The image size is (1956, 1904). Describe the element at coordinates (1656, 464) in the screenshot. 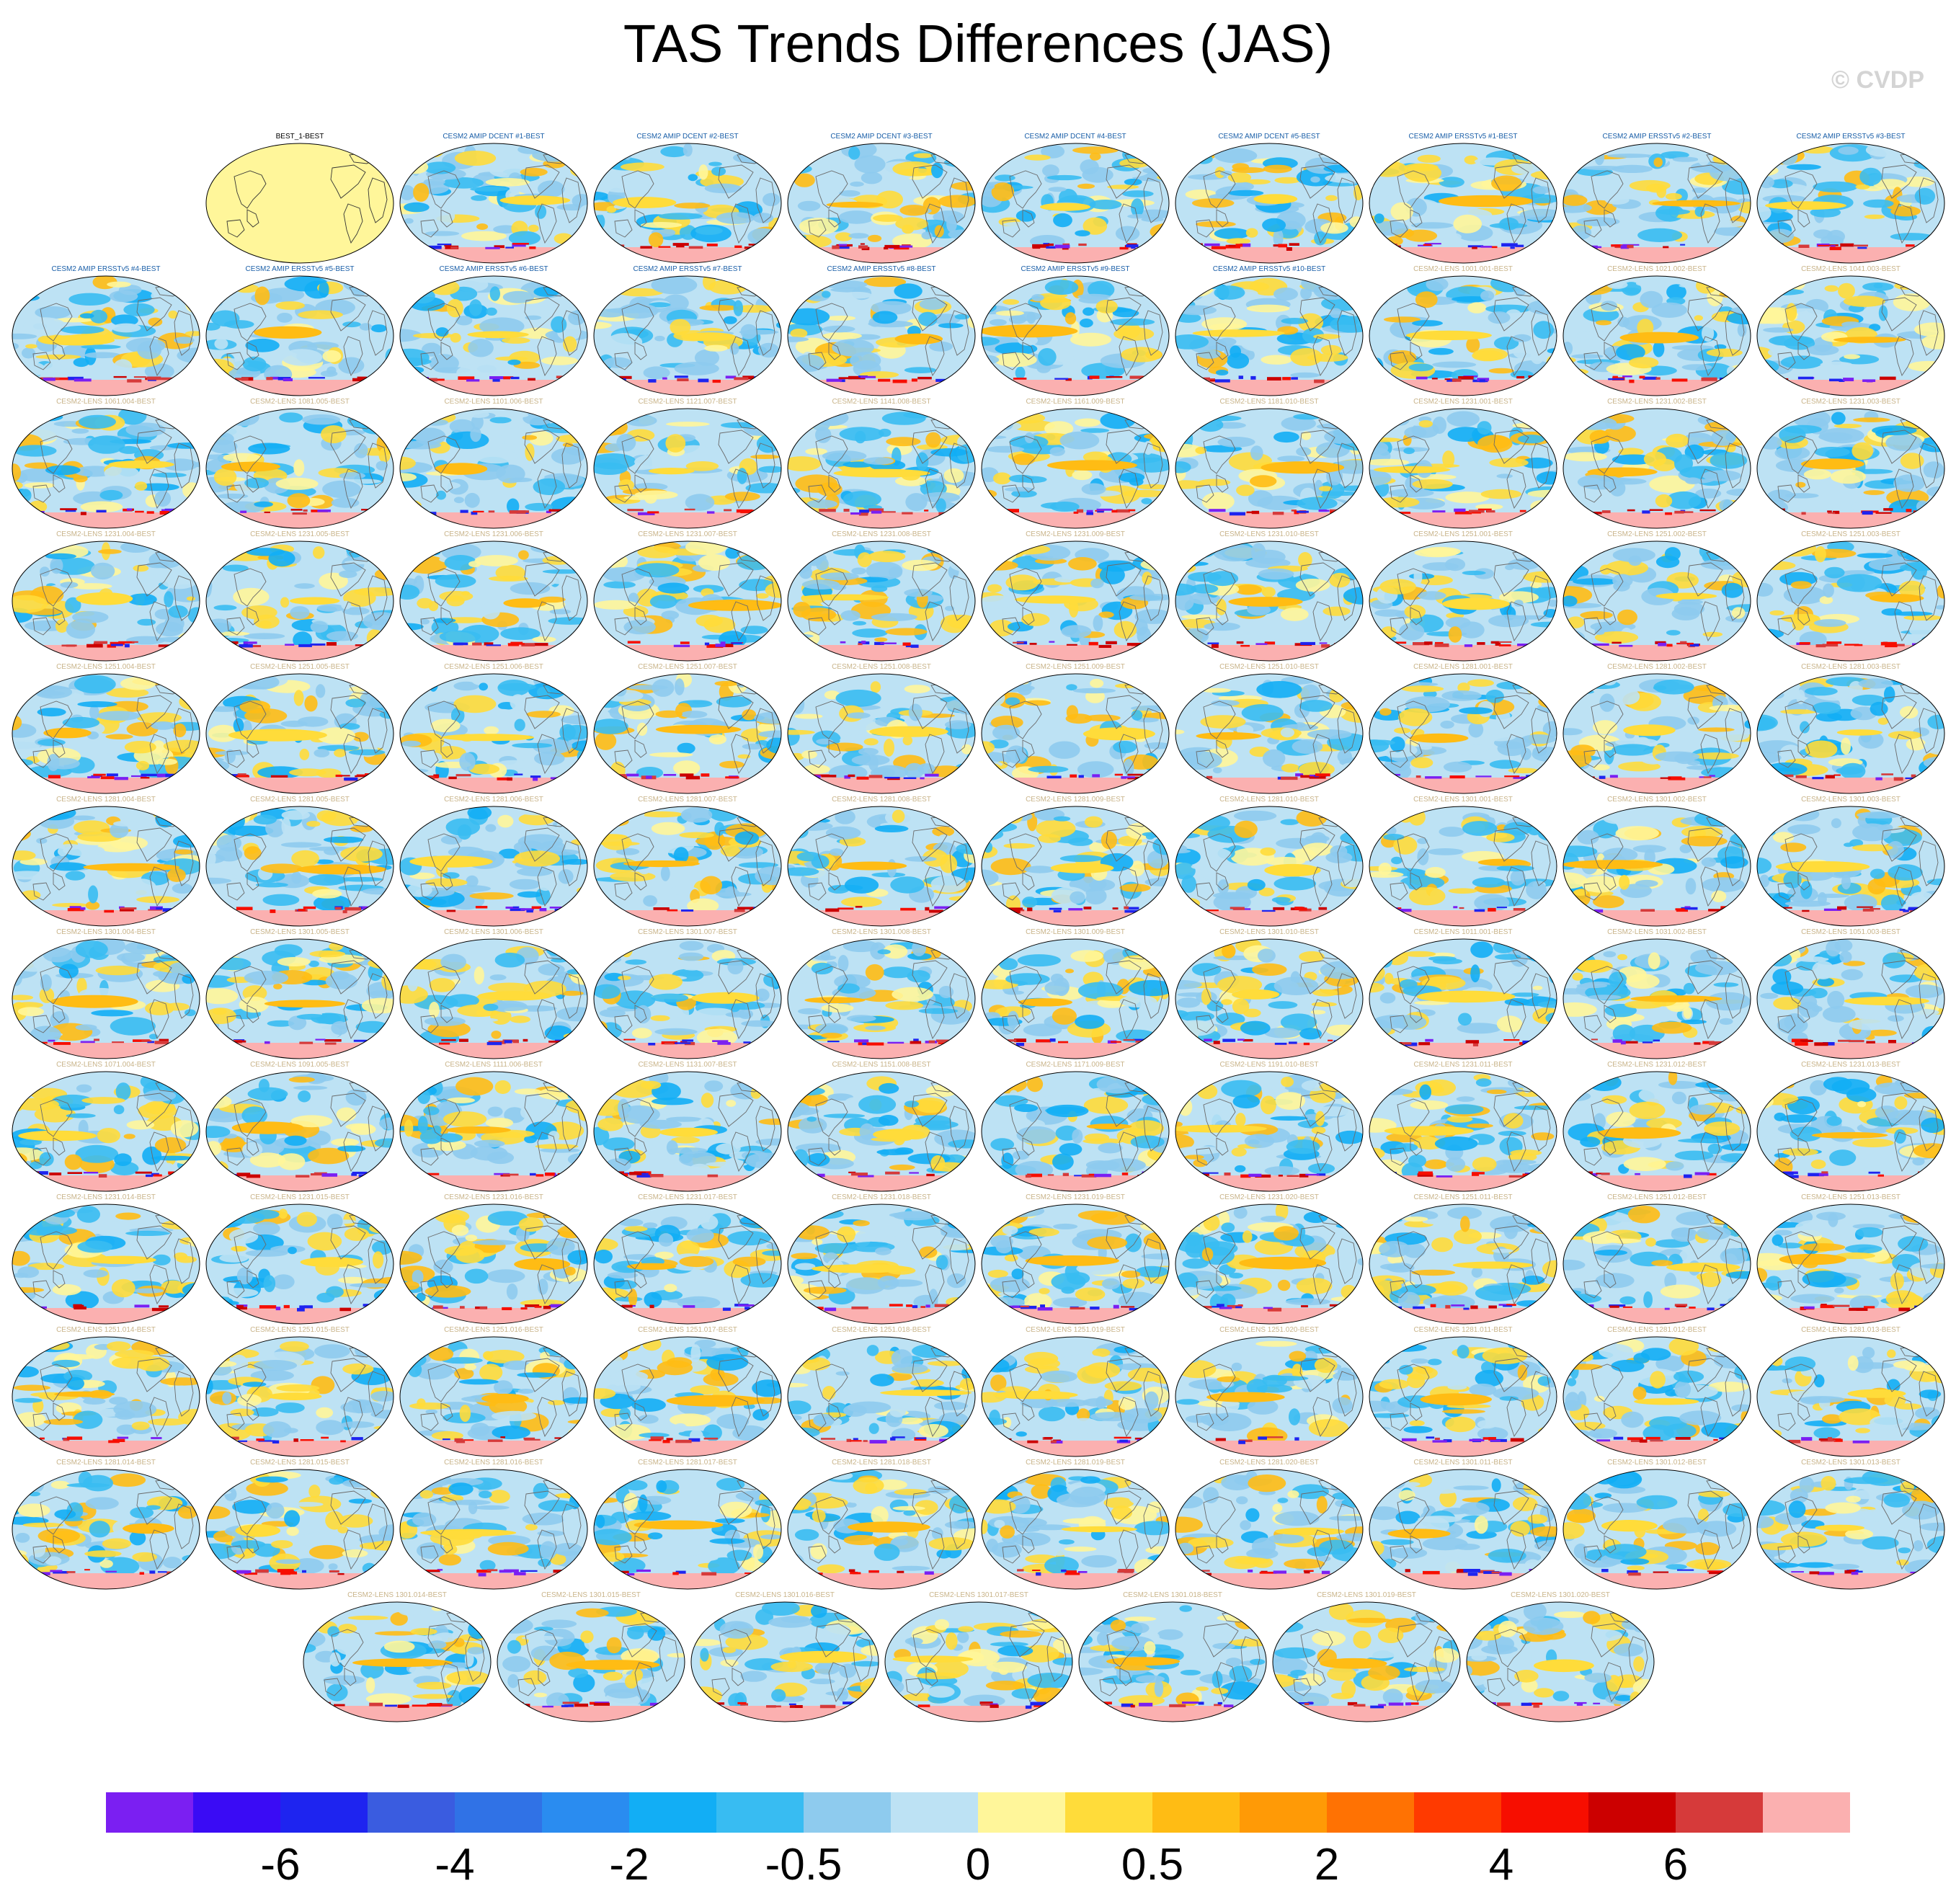

I see `map-panel: CESM2-LENS 1231.002-BEST` at that location.